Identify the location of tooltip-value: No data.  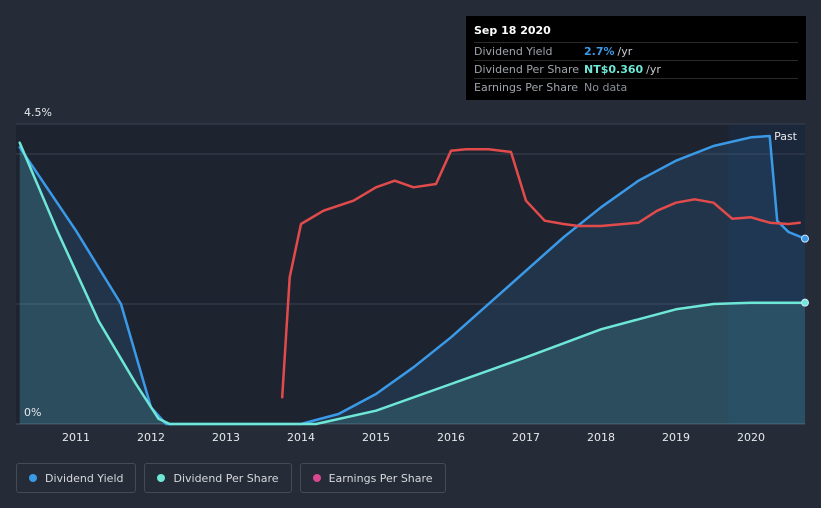
(606, 87).